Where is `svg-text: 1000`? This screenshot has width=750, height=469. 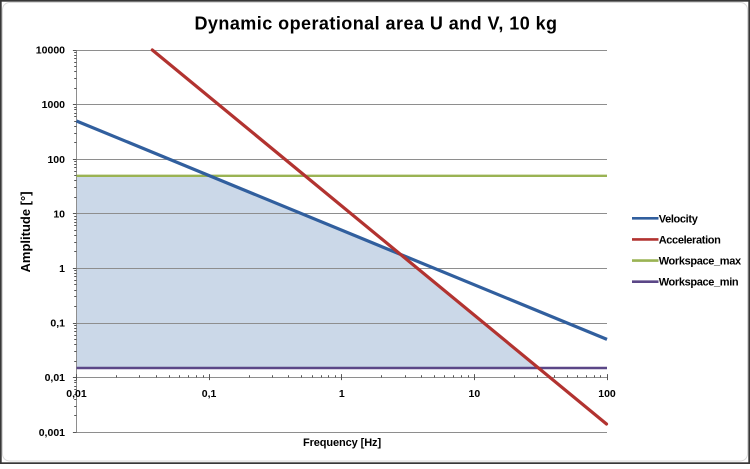 svg-text: 1000 is located at coordinates (54, 105).